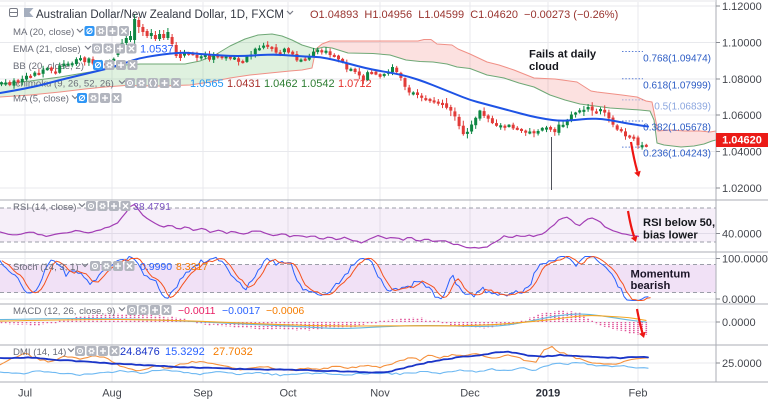 The image size is (768, 403). I want to click on svg-text: −0.0017, so click(241, 311).